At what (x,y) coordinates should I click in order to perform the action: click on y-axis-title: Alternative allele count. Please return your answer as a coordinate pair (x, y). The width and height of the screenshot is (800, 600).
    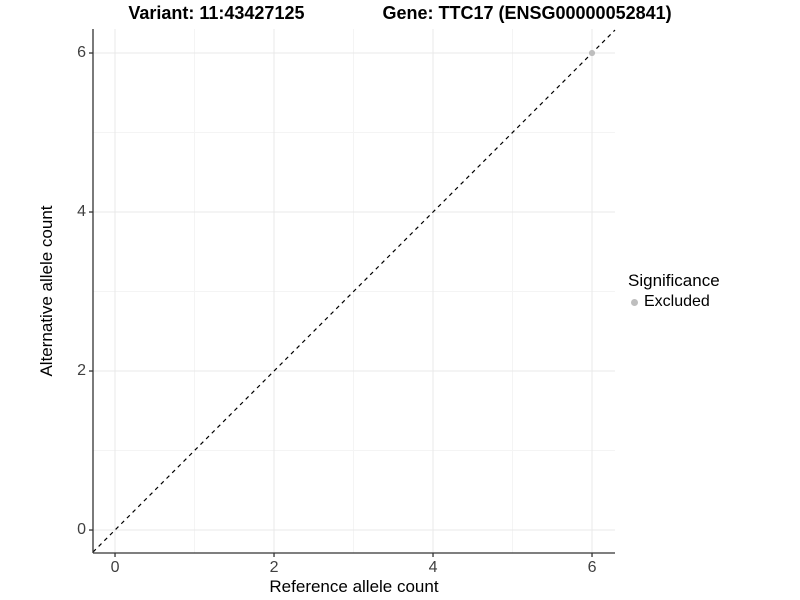
    Looking at the image, I should click on (46, 291).